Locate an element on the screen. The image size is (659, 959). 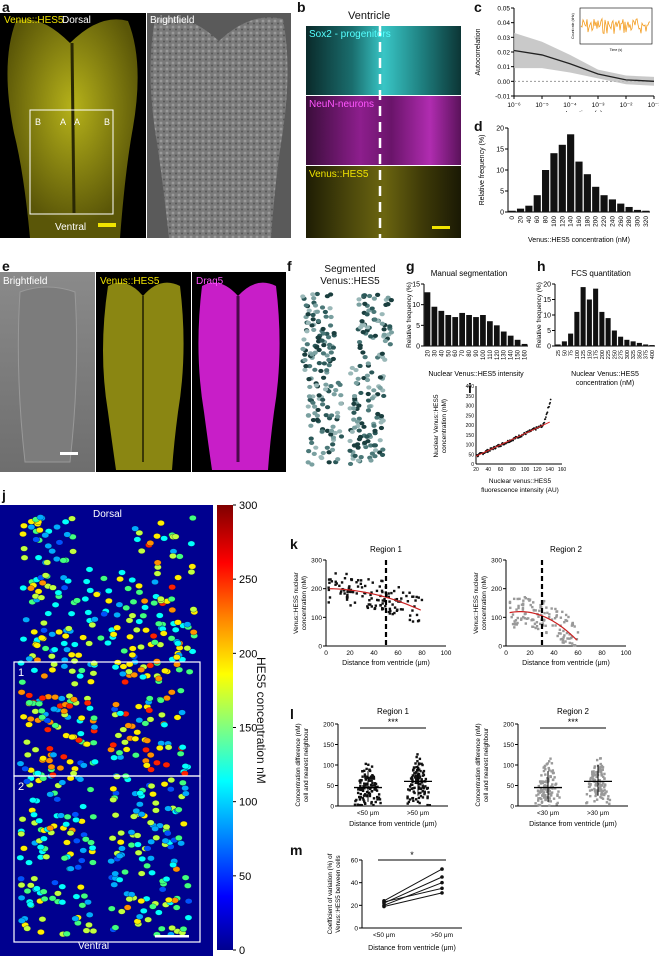
x-tick-label: 350 is located at coordinates (640, 354).